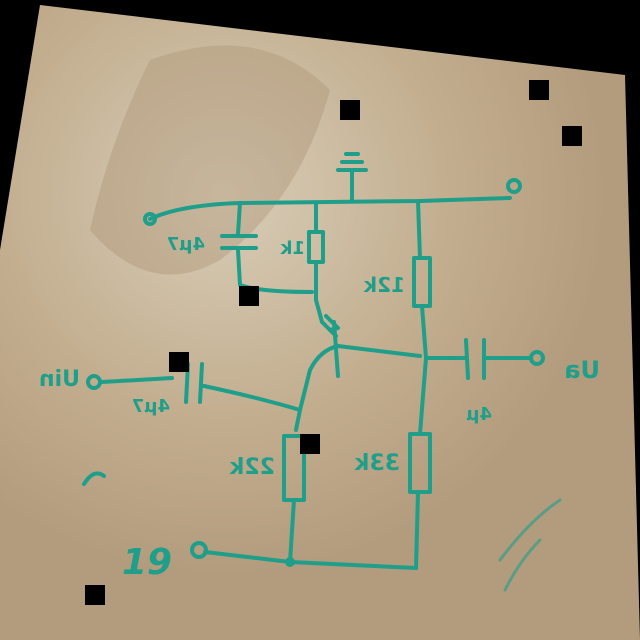  Describe the element at coordinates (292, 248) in the screenshot. I see `label-resistor-1k: 1k` at that location.